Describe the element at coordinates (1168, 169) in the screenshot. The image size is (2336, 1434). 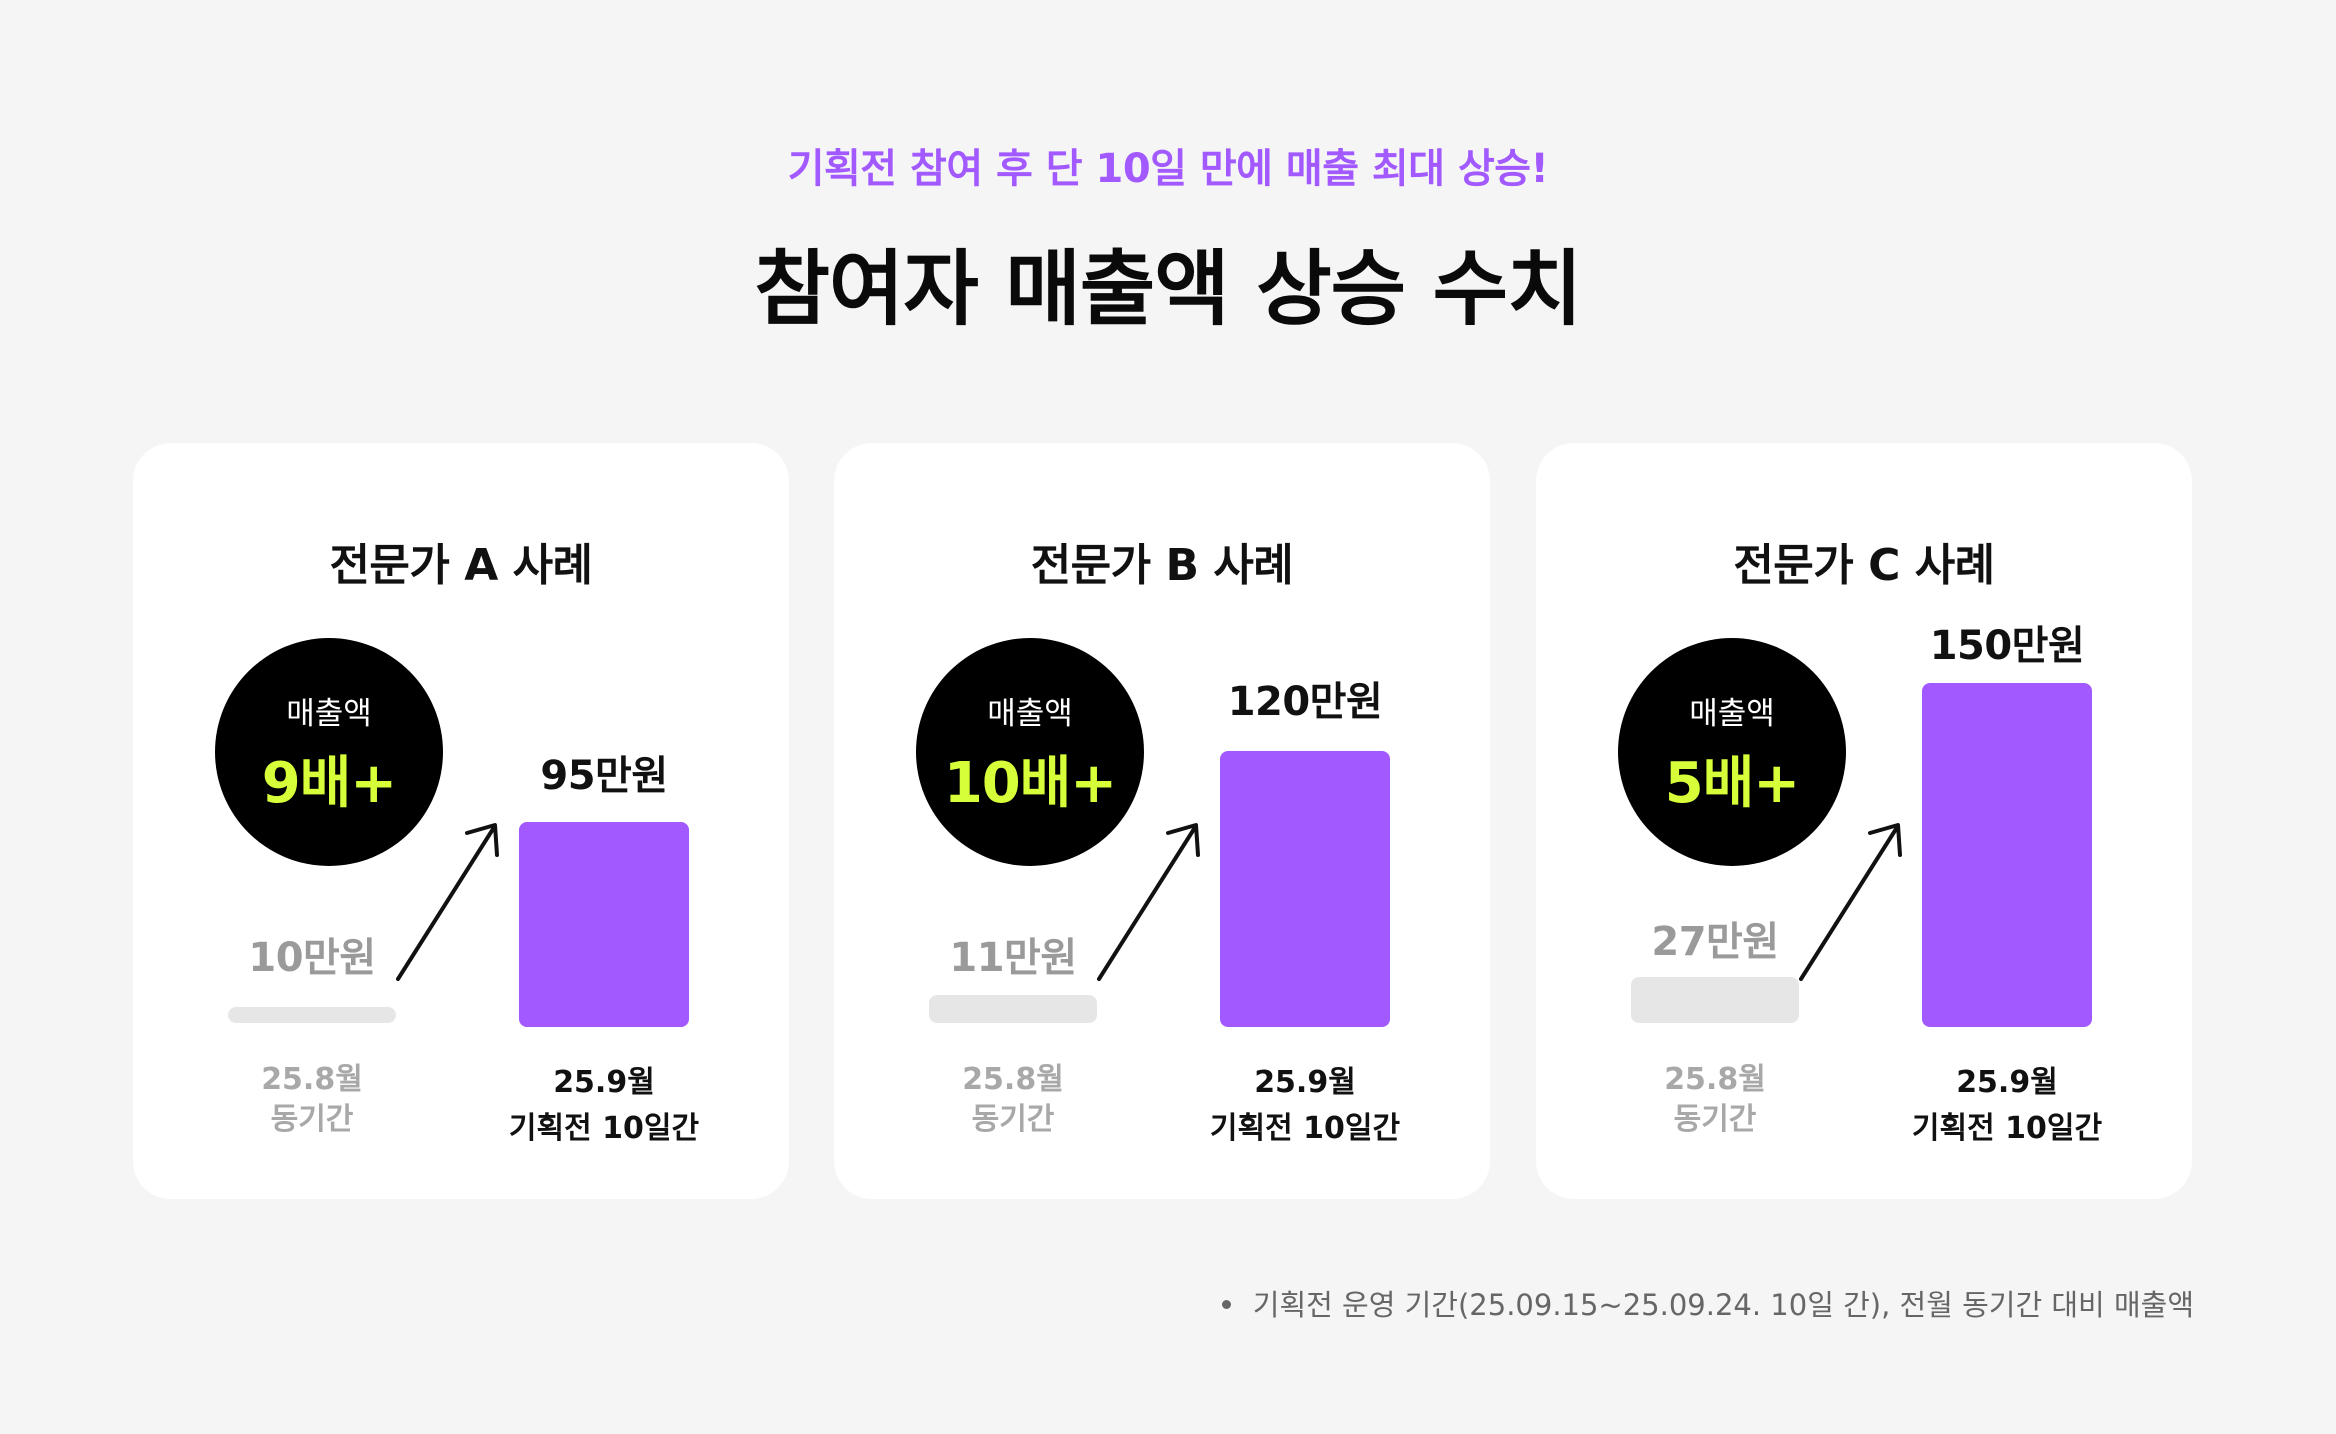
I see `page-subtitle: 기획전 참여 후 단 10일 만에 매출 최대 상승!` at that location.